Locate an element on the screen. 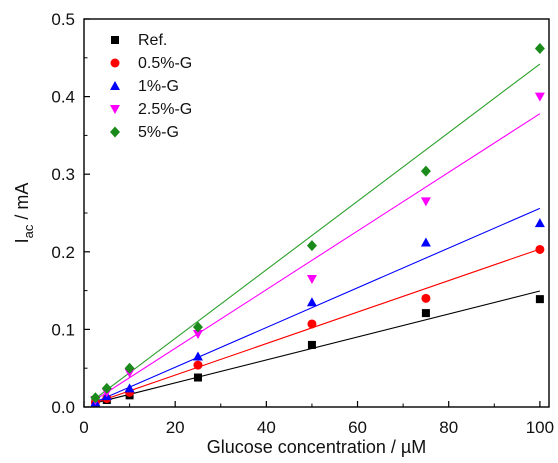 The image size is (558, 463). legend-item-5-g: 5%-G is located at coordinates (144, 132).